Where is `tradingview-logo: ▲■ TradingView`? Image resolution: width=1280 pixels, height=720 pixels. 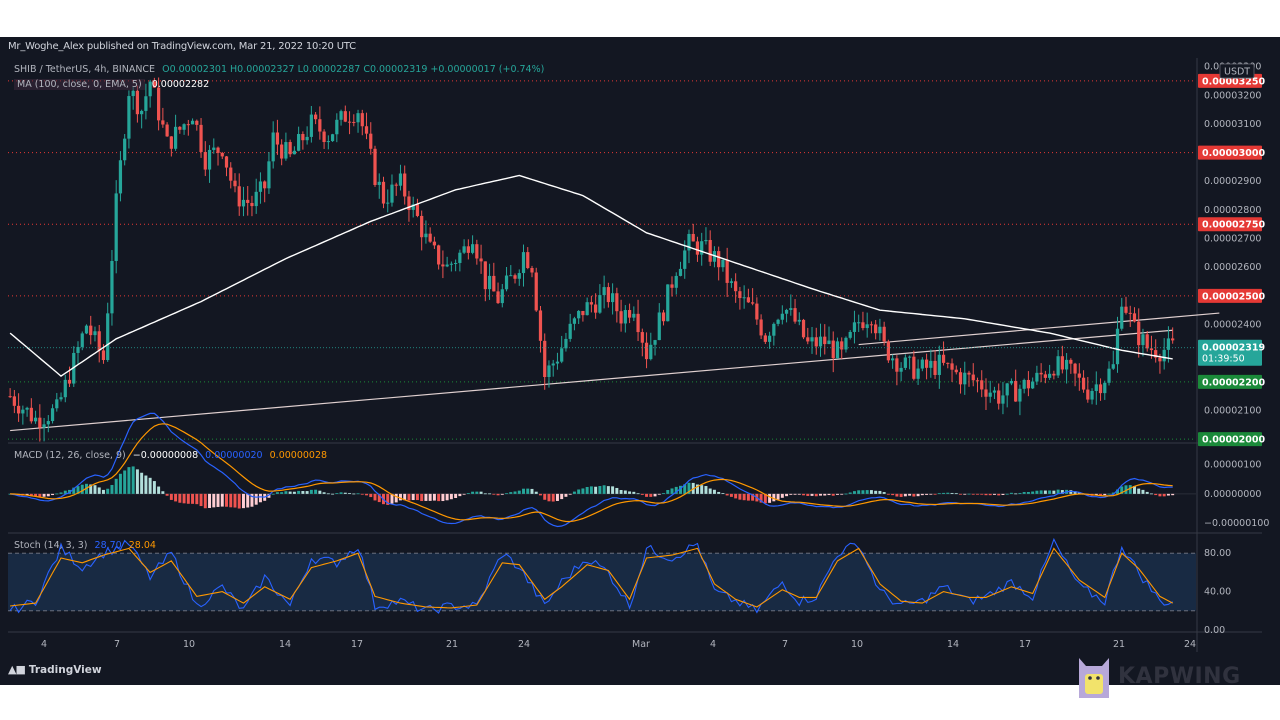 tradingview-logo: ▲■ TradingView is located at coordinates (55, 669).